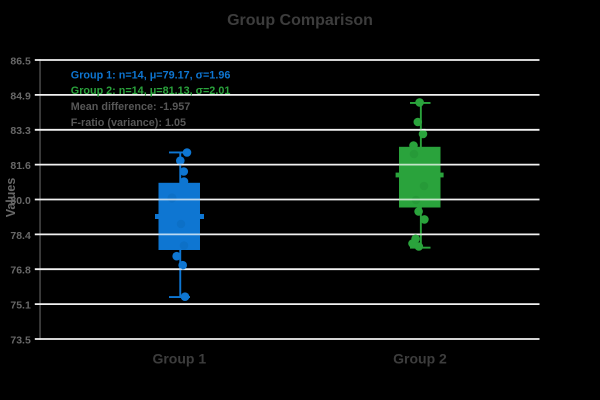 The height and width of the screenshot is (400, 600). Describe the element at coordinates (20, 236) in the screenshot. I see `svg-text: 78.4` at that location.